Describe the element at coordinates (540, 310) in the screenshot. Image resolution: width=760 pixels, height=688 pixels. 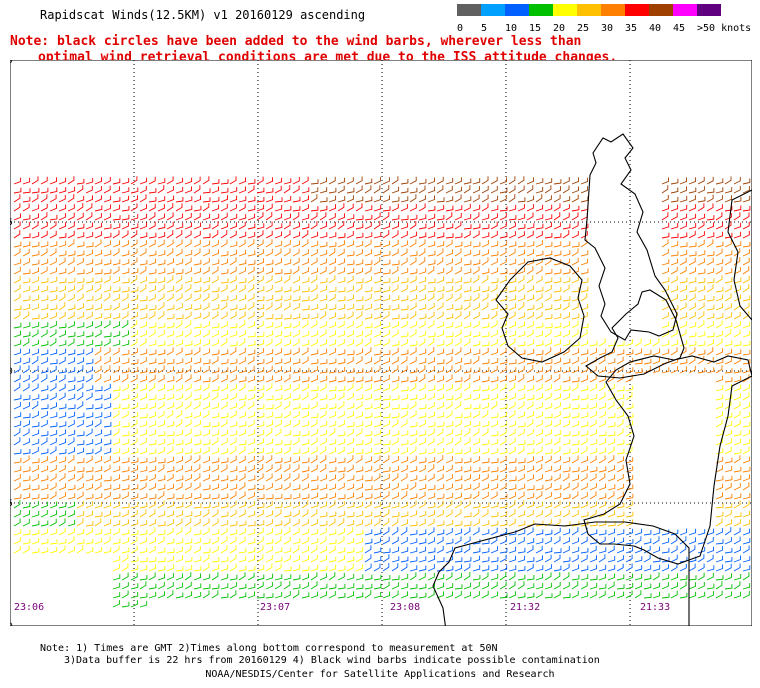
I see `ireland-coast` at that location.